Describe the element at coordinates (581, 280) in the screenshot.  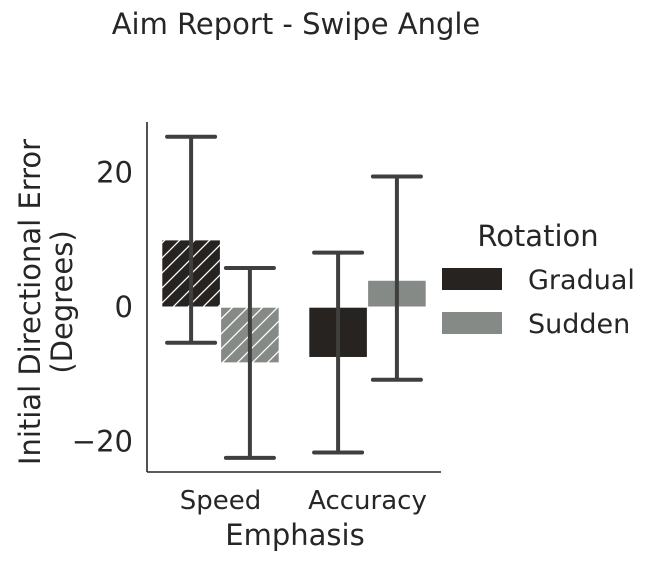
I see `legend-label: Gradual` at that location.